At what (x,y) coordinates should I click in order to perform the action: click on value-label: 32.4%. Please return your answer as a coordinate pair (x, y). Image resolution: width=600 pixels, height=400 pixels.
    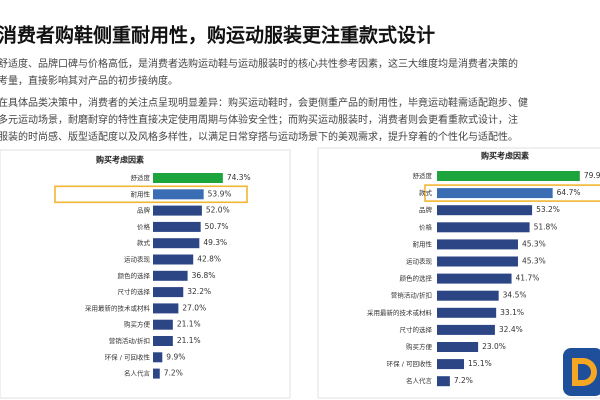
    Looking at the image, I should click on (511, 329).